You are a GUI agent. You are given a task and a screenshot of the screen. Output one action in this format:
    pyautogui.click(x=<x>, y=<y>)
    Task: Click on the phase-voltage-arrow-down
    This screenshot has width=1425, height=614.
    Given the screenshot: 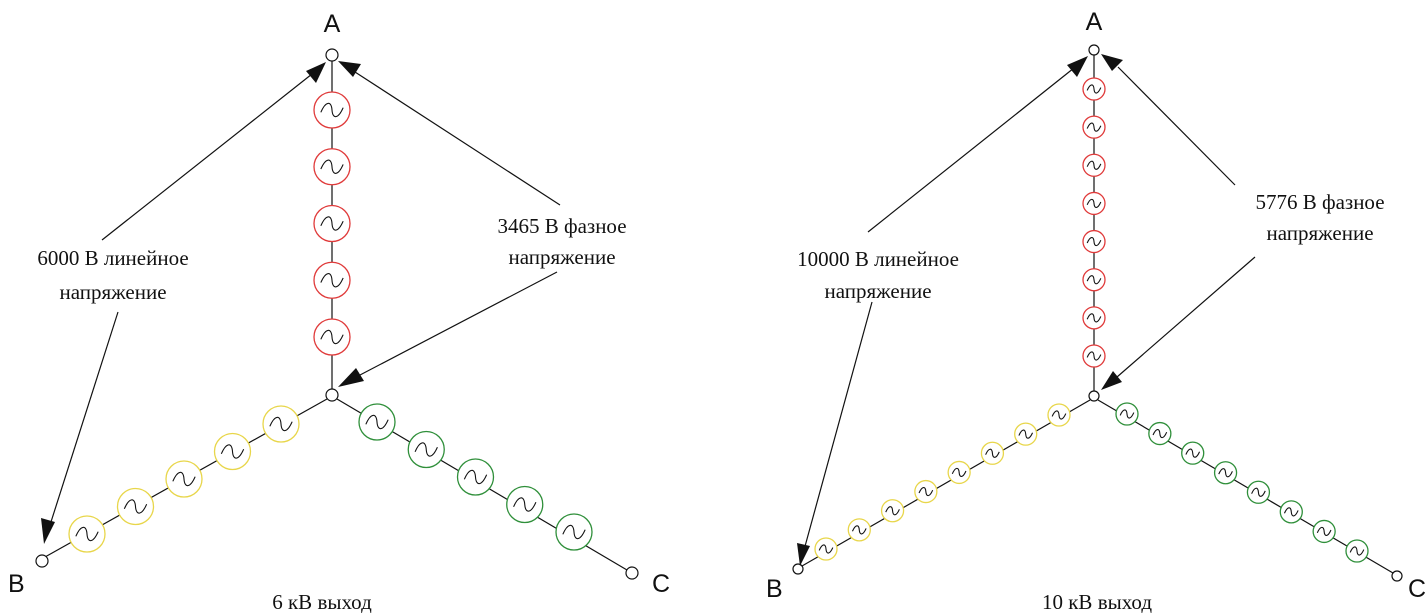 What is the action you would take?
    pyautogui.click(x=458, y=323)
    